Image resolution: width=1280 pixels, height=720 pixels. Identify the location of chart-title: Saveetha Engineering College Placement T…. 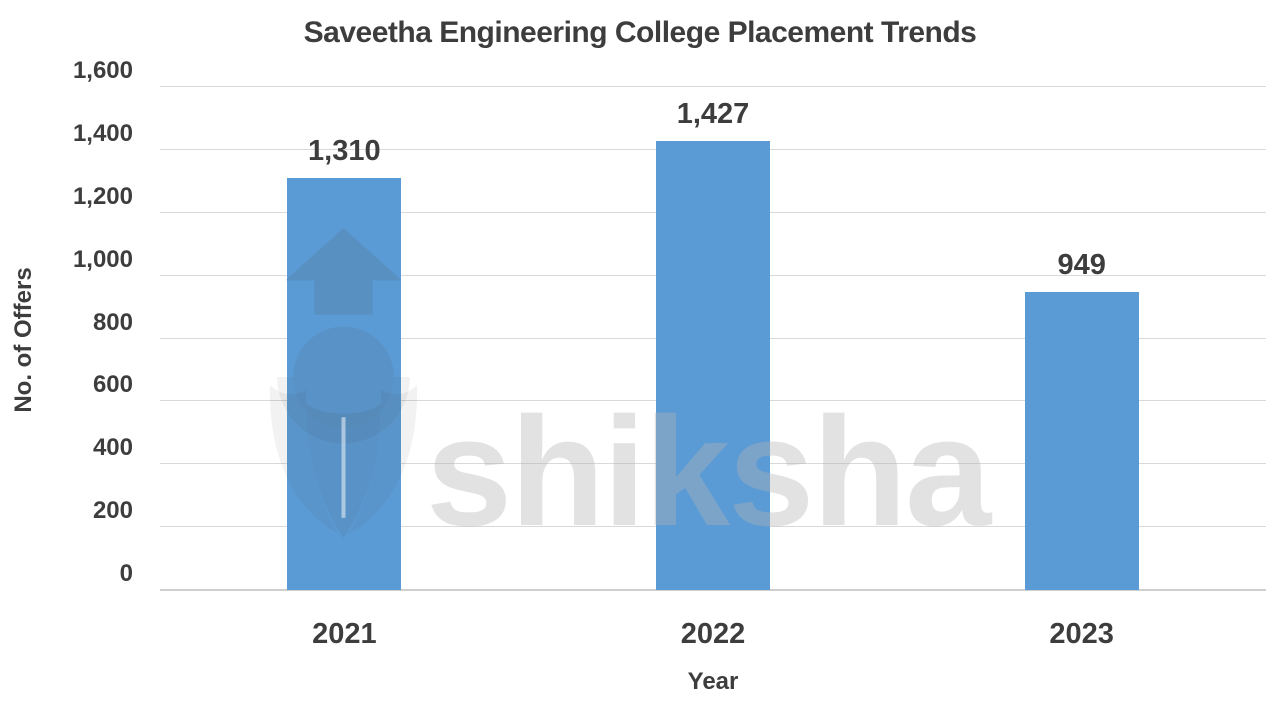
(640, 32).